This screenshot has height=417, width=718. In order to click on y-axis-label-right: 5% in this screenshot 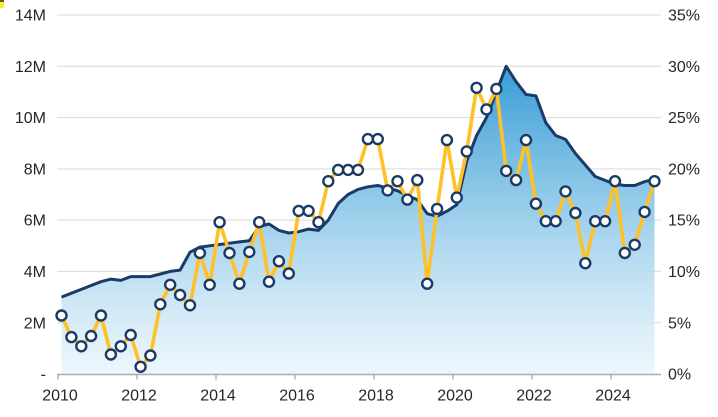, I will do `click(679, 323)`.